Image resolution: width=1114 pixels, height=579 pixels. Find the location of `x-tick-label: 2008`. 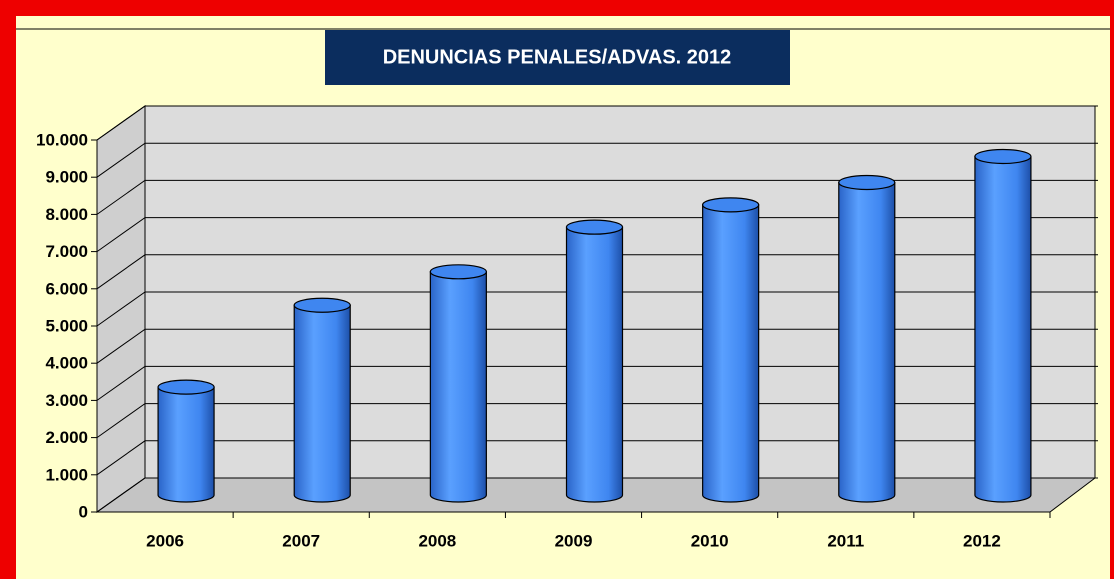

x-tick-label: 2008 is located at coordinates (437, 540).